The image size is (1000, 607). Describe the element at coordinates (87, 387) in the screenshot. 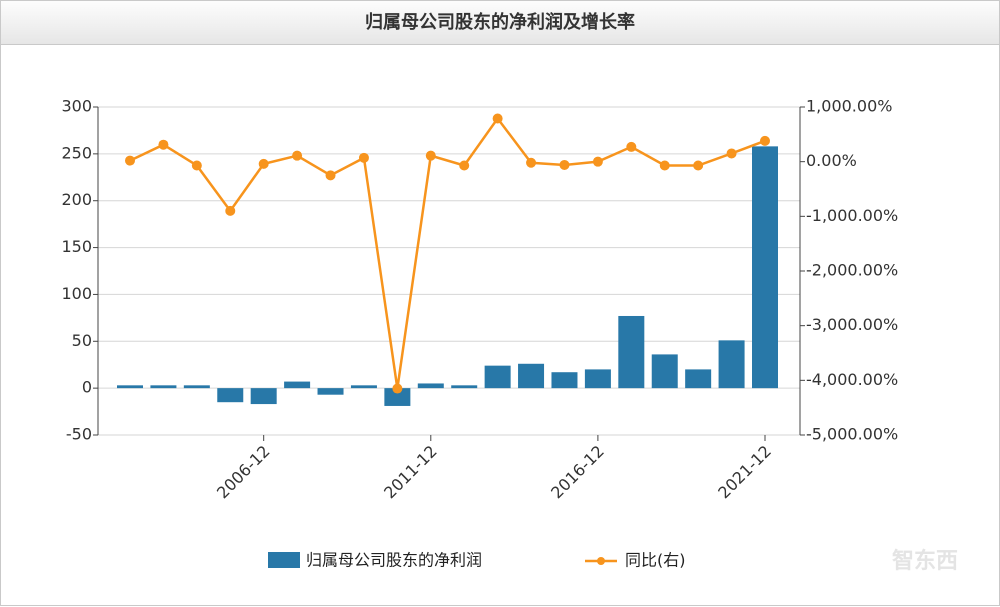

I see `y-tick-label: 0` at that location.